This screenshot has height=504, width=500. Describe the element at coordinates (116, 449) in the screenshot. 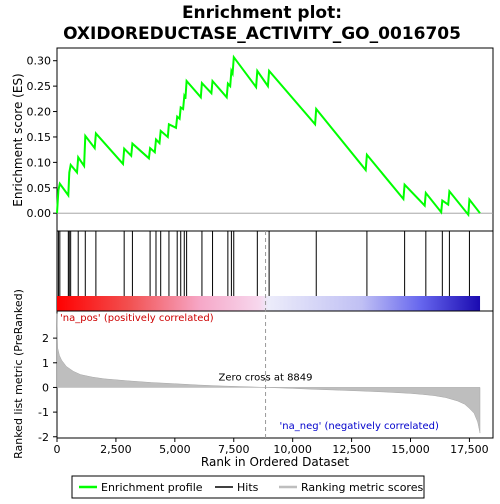

I see `x-tick-label: 2,500` at that location.